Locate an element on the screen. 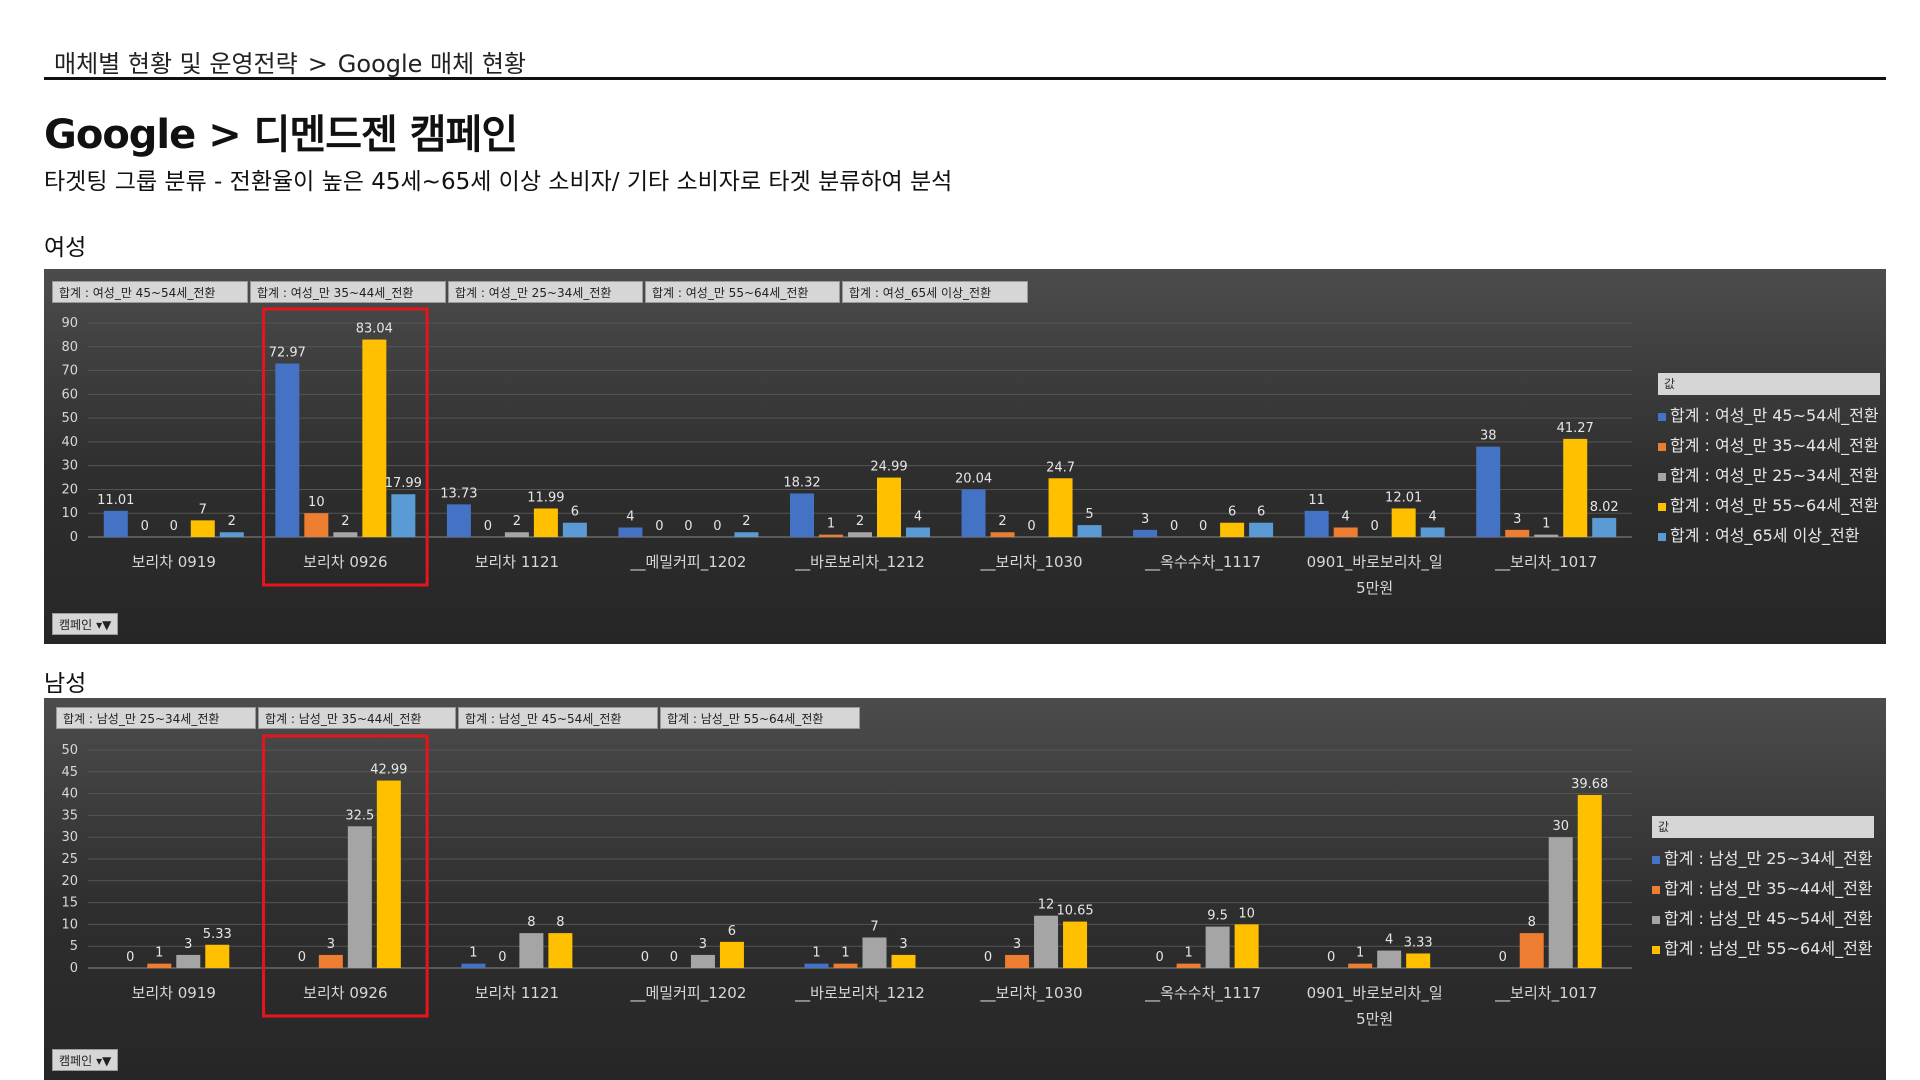 The height and width of the screenshot is (1080, 1920). series-field-button: 합계 : 여성_만 55~64세_전환 is located at coordinates (742, 292).